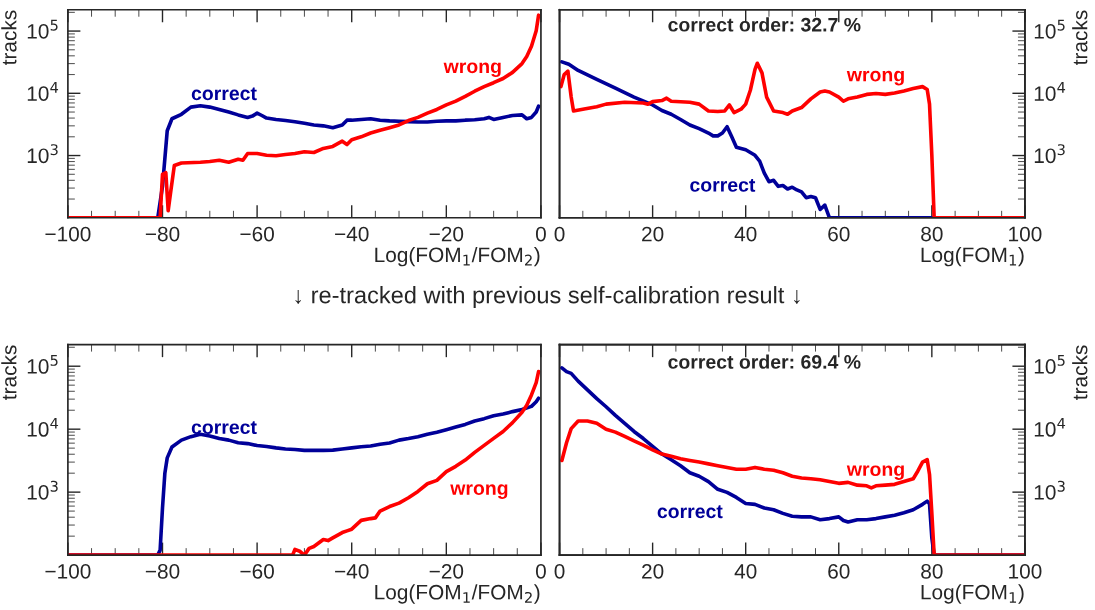 This screenshot has height=610, width=1095. I want to click on annotation: correct order: 69.4 %, so click(764, 361).